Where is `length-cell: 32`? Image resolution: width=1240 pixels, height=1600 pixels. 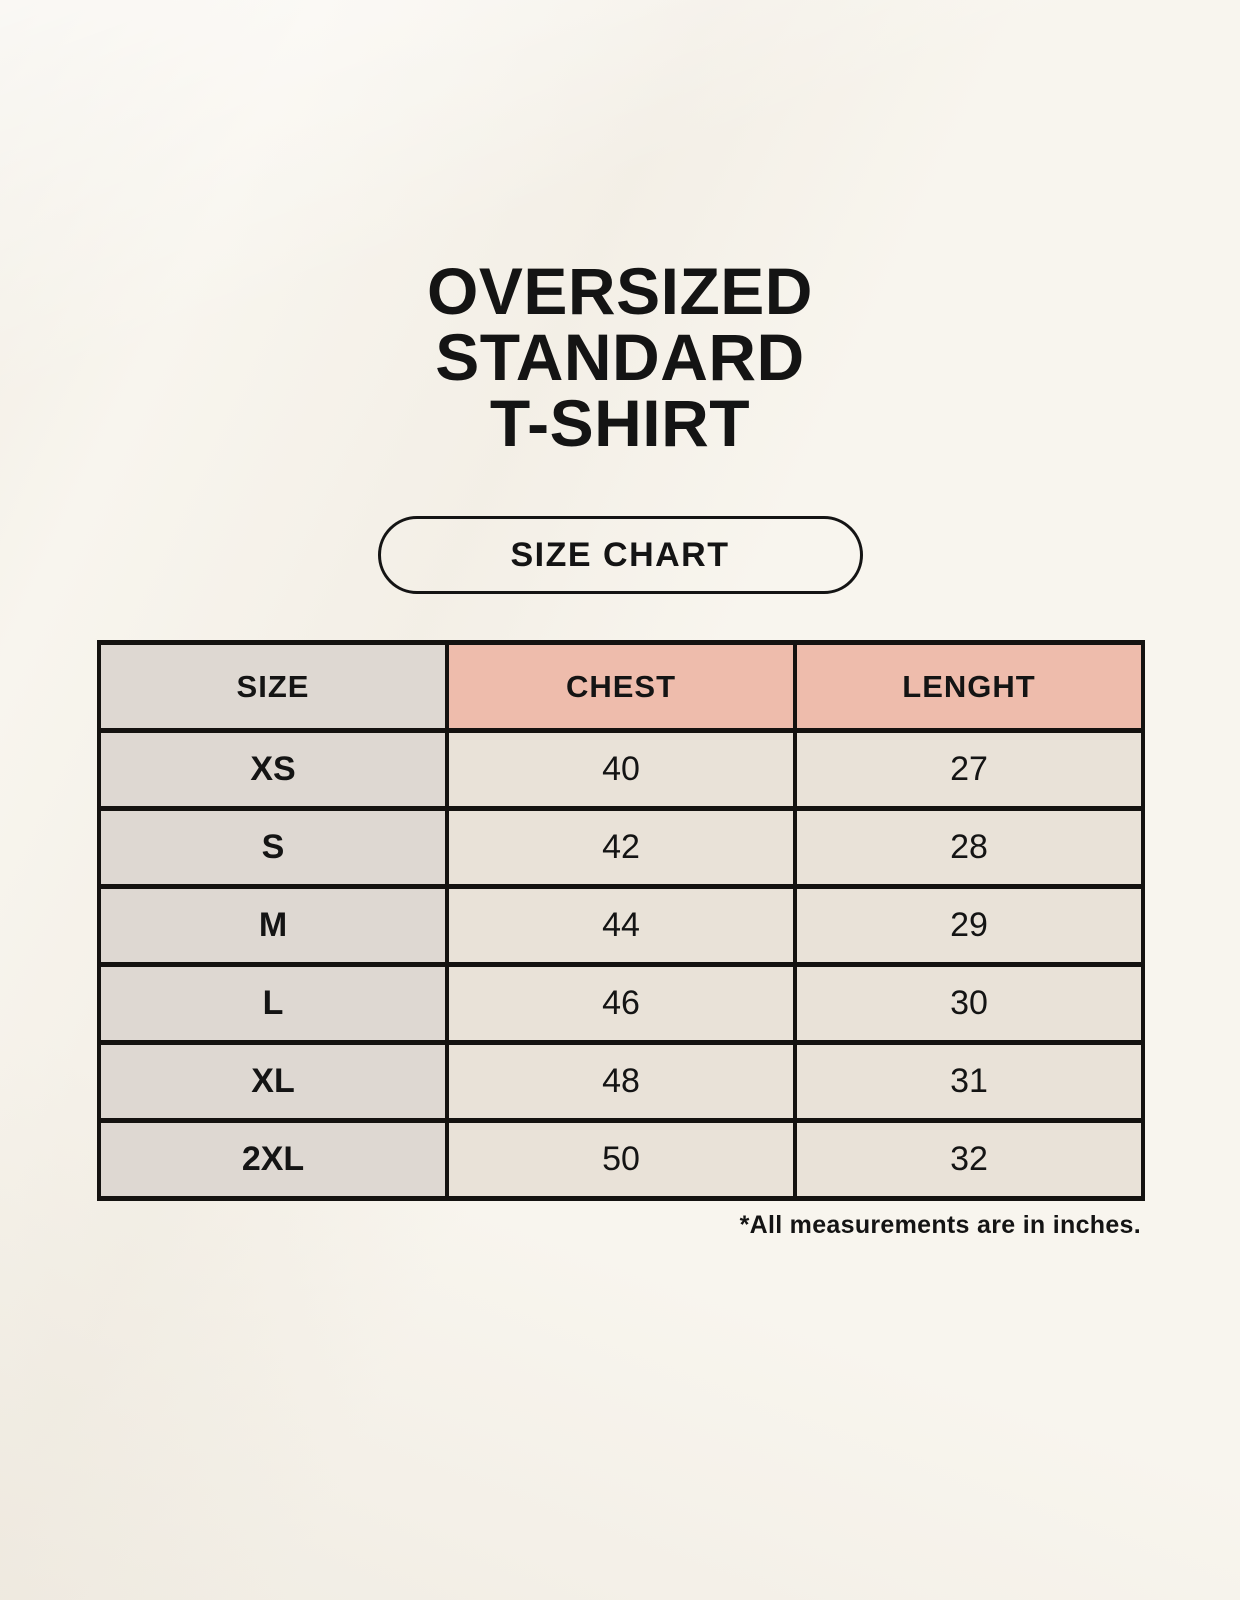 length-cell: 32 is located at coordinates (969, 1159).